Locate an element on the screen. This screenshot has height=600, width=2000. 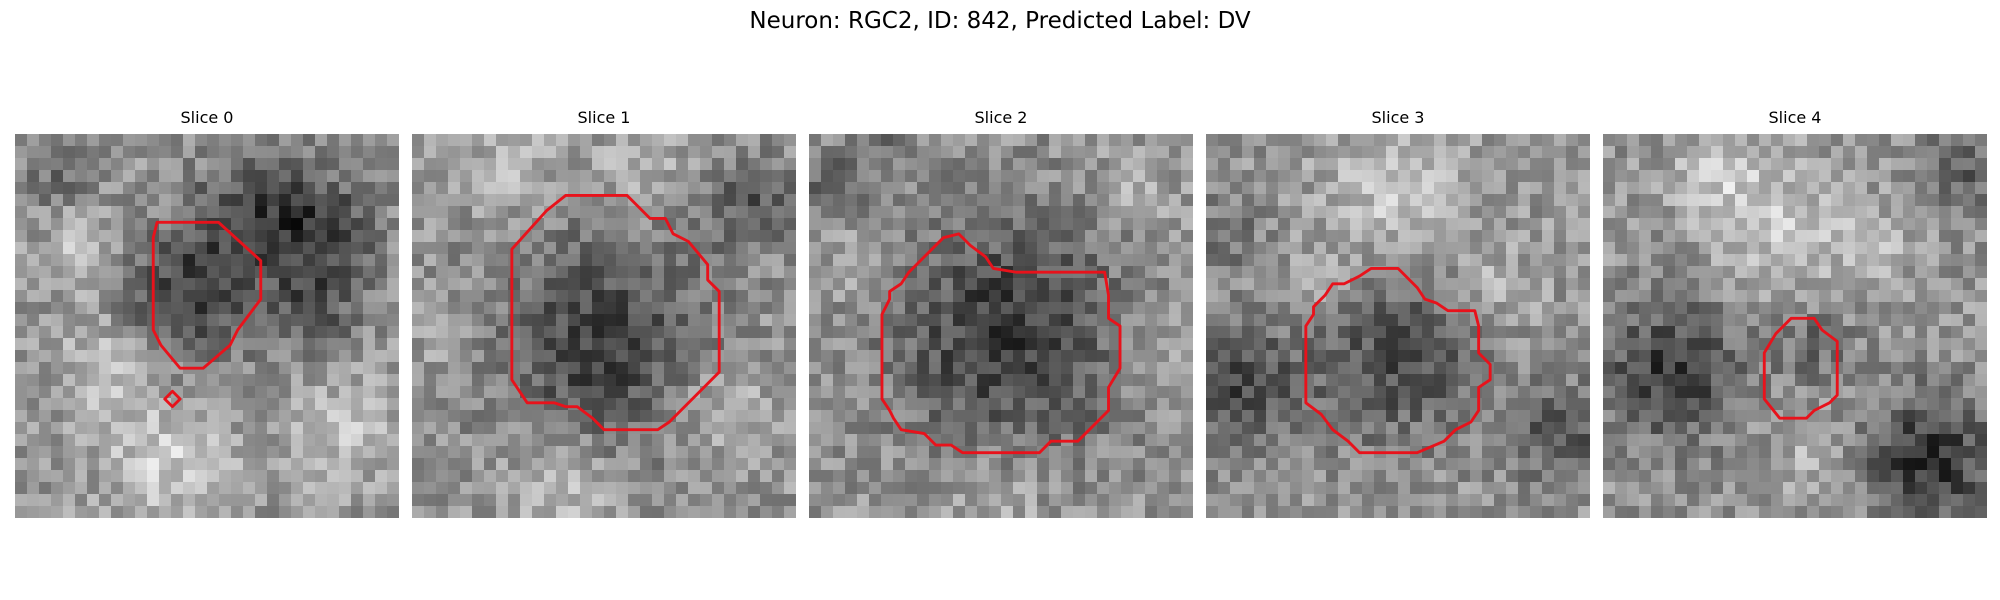
slice-panel-3: Slice 3 is located at coordinates (1398, 317).